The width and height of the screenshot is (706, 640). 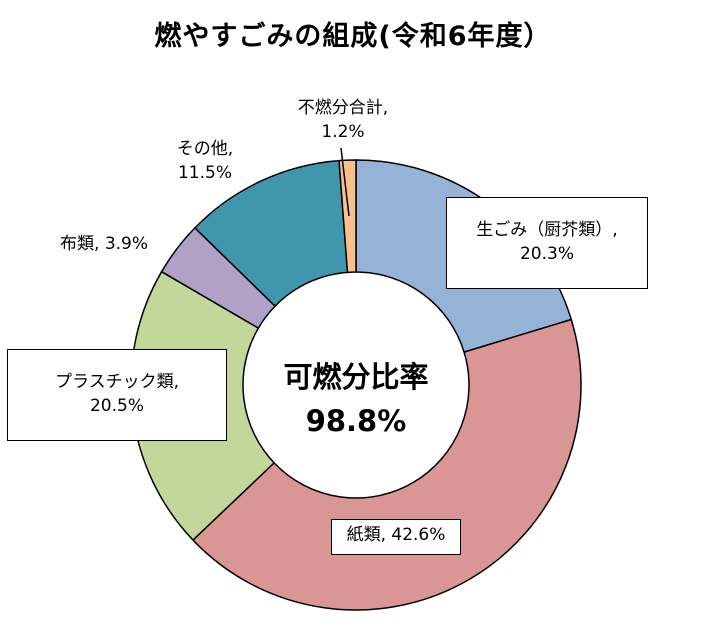 What do you see at coordinates (363, 535) in the screenshot?
I see `label-paper-name: 紙類` at bounding box center [363, 535].